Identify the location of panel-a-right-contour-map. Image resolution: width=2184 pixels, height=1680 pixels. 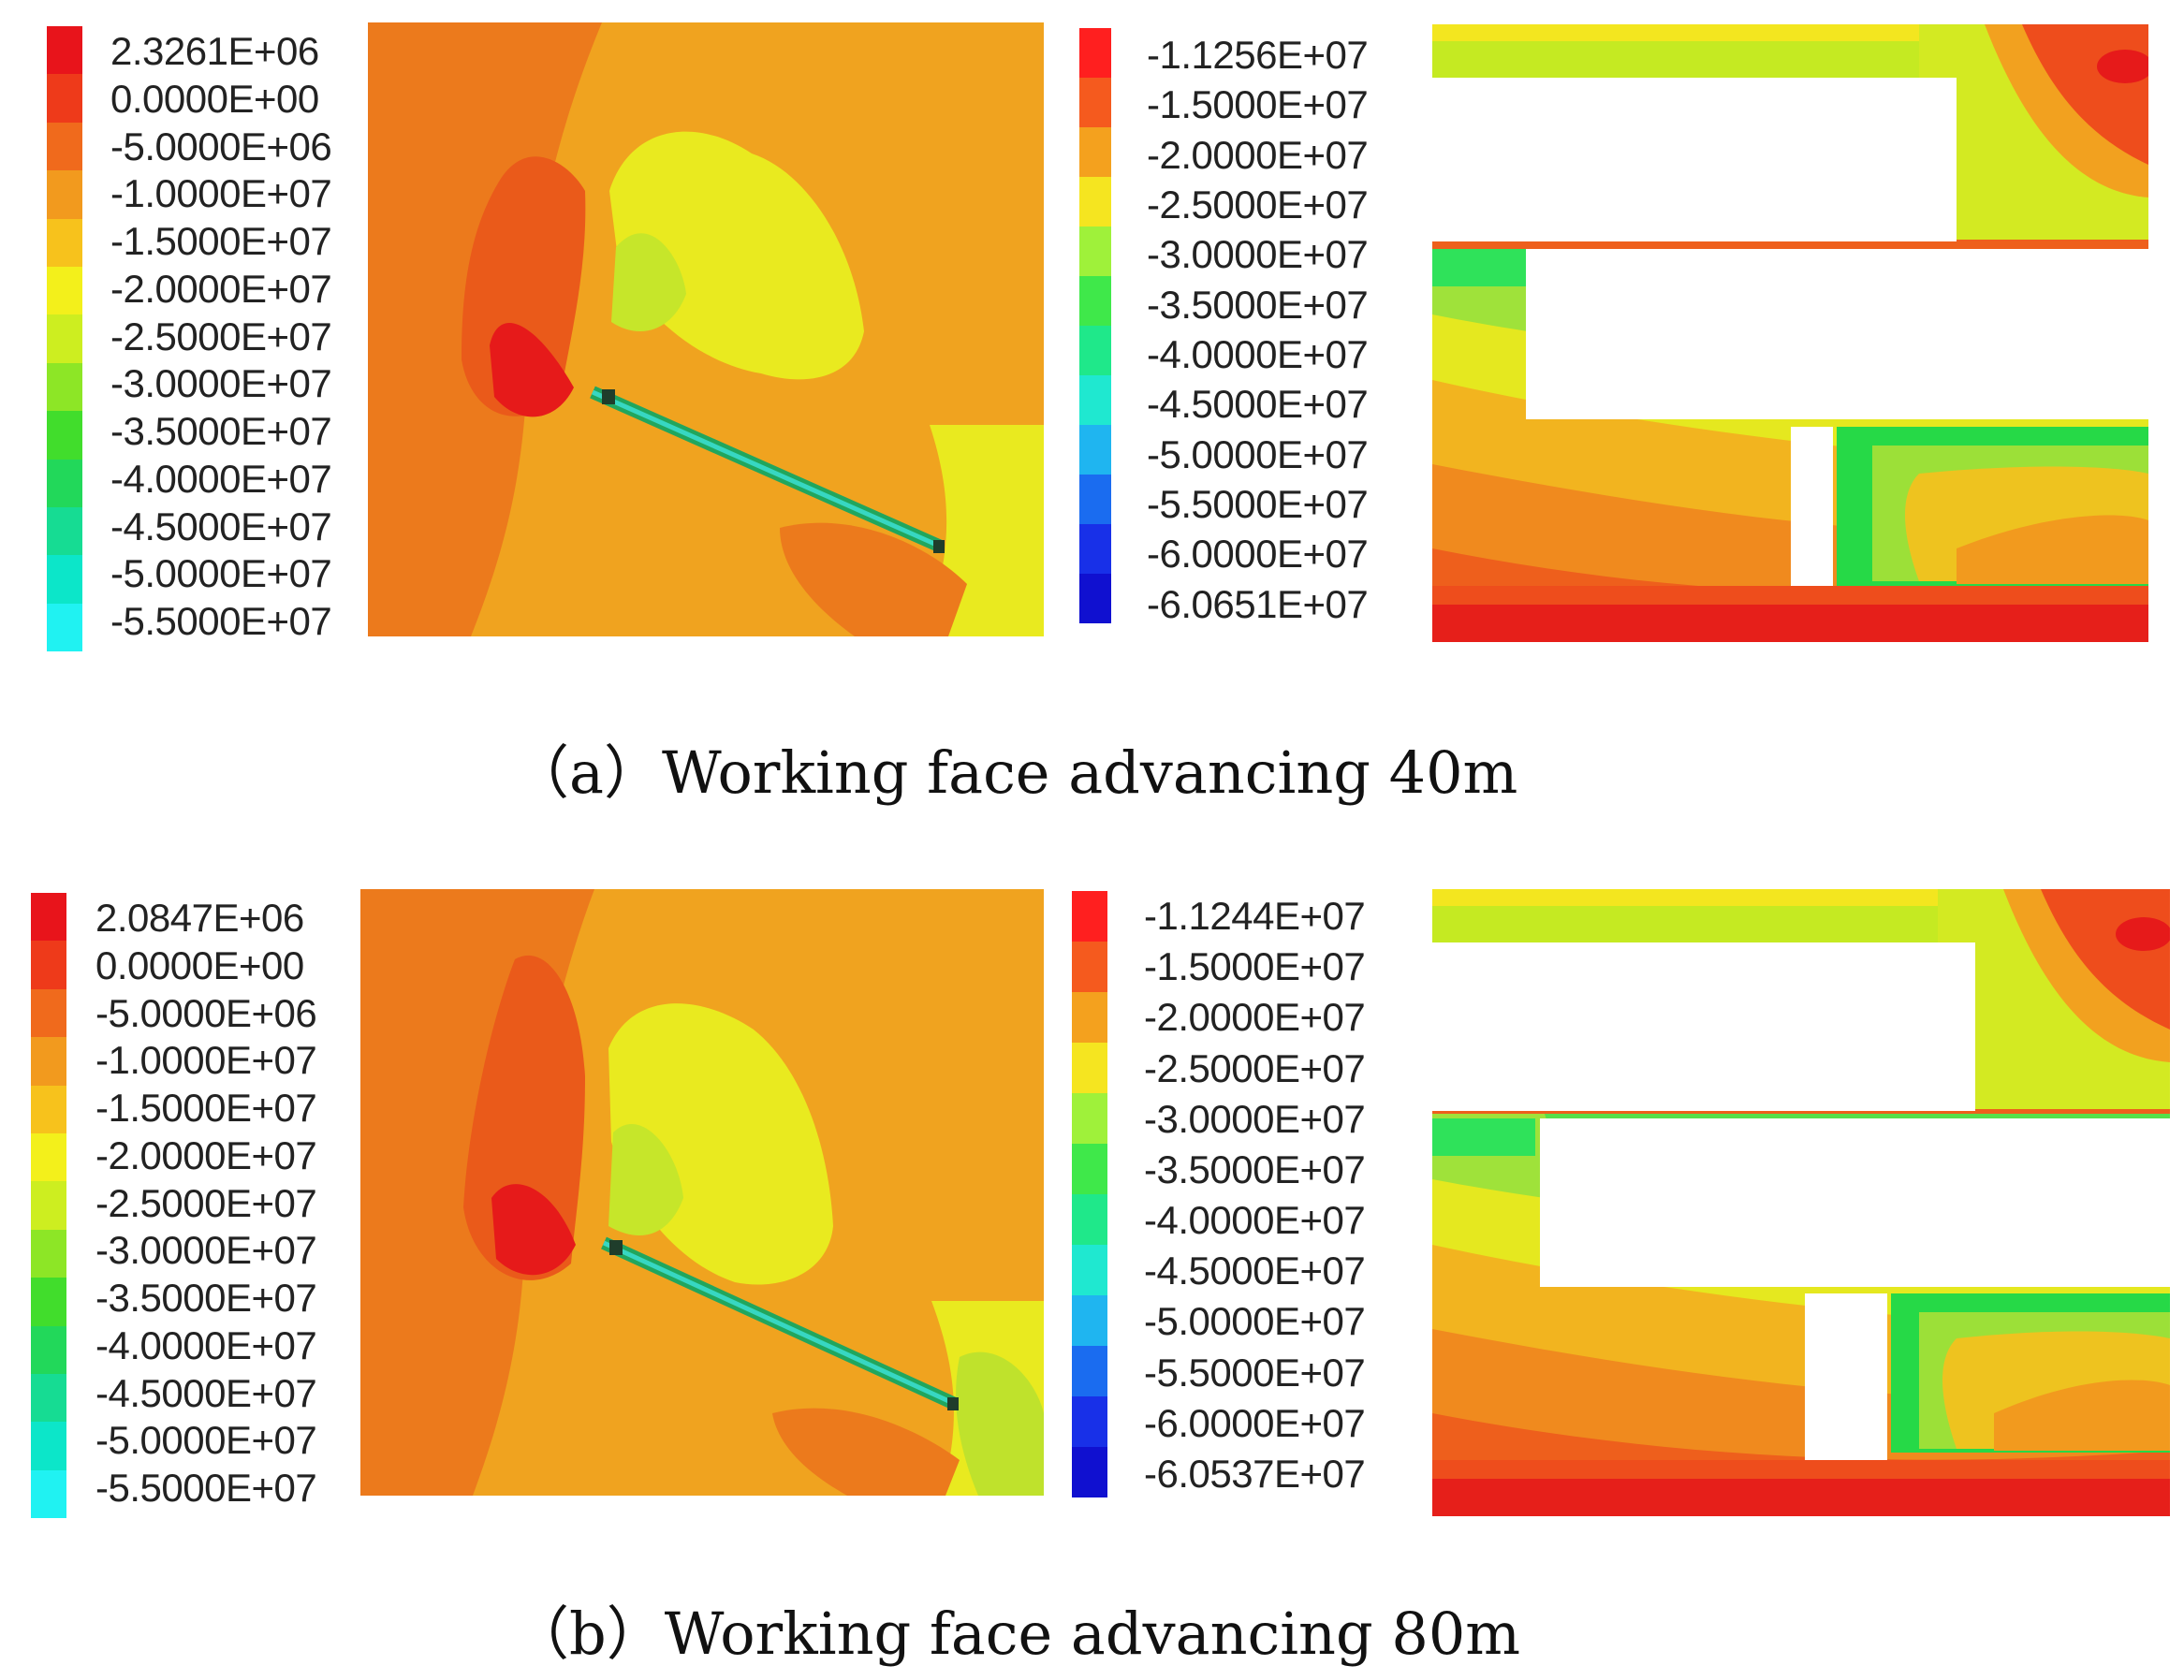
(1790, 333).